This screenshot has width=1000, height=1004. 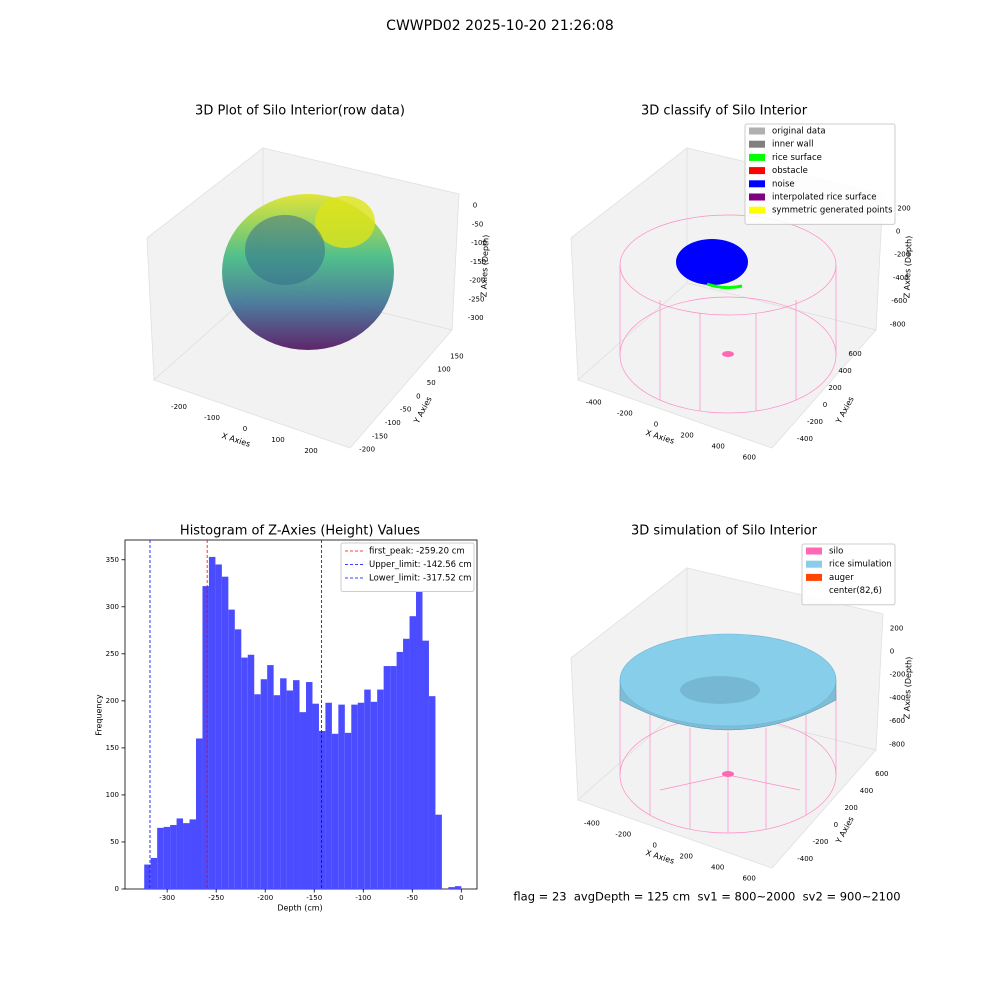 What do you see at coordinates (412, 898) in the screenshot?
I see `x-tick-label: -50` at bounding box center [412, 898].